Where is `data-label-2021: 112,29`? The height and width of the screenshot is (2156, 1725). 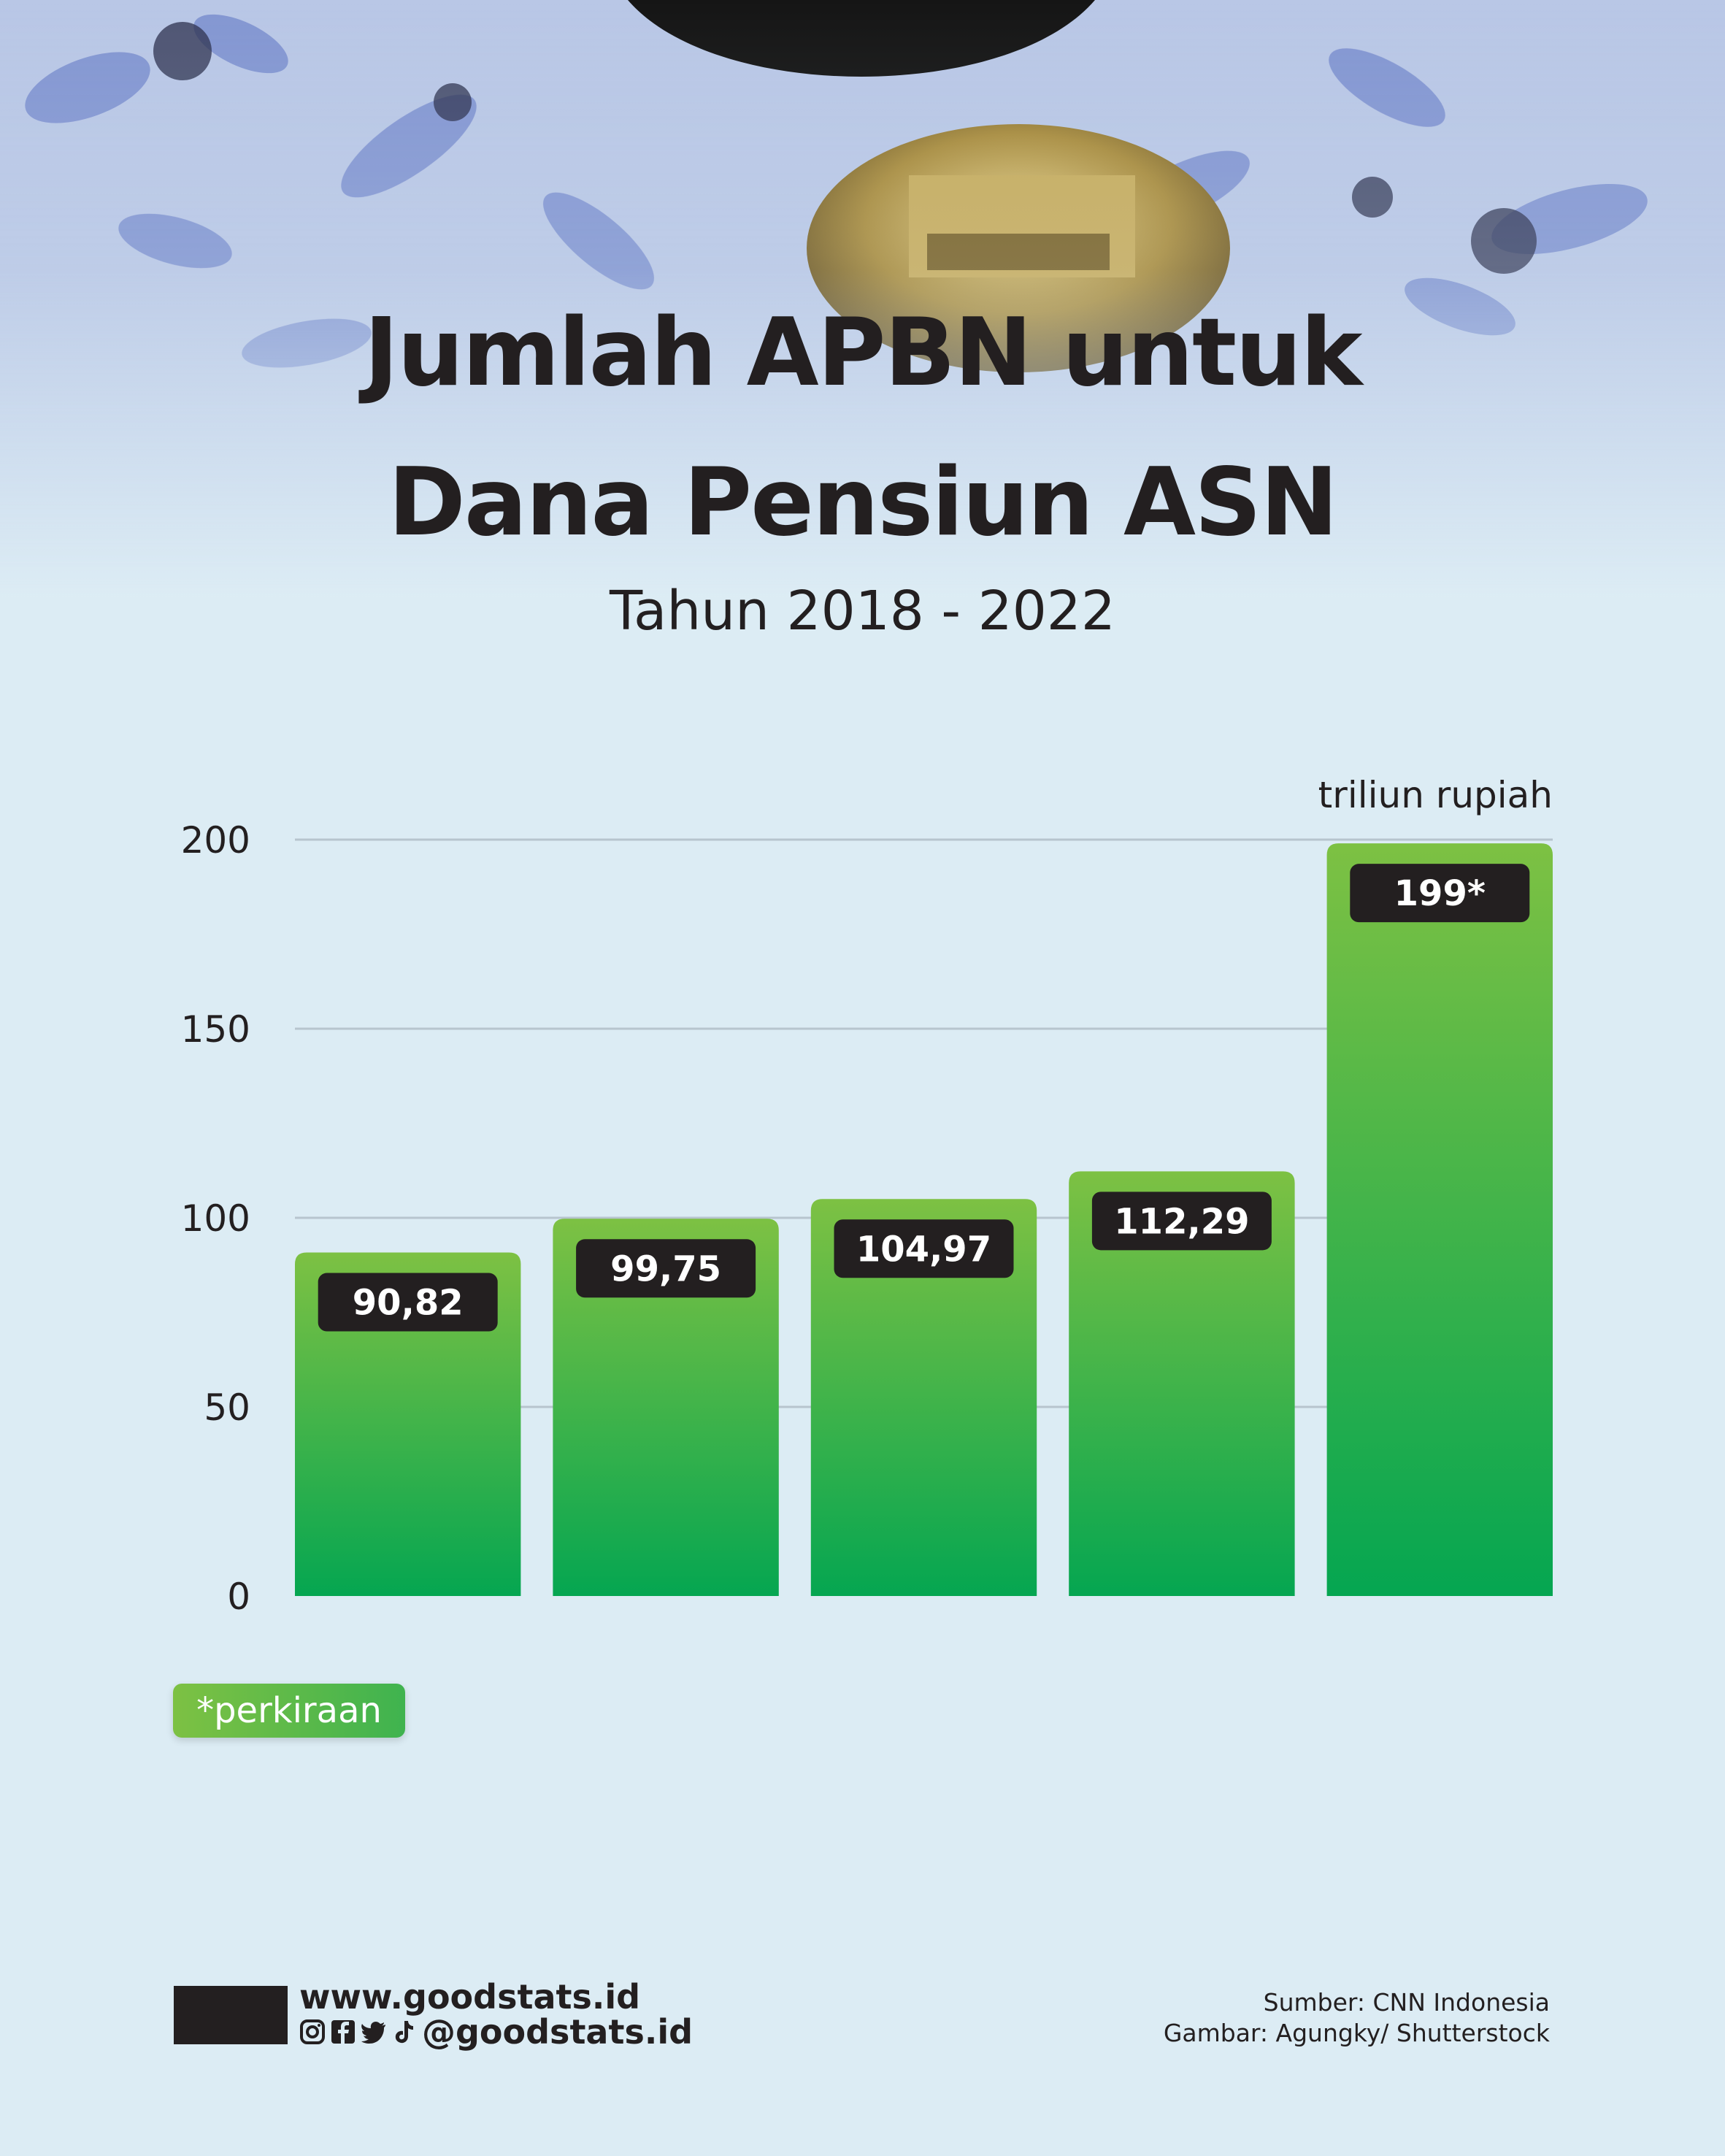 data-label-2021: 112,29 is located at coordinates (1181, 1221).